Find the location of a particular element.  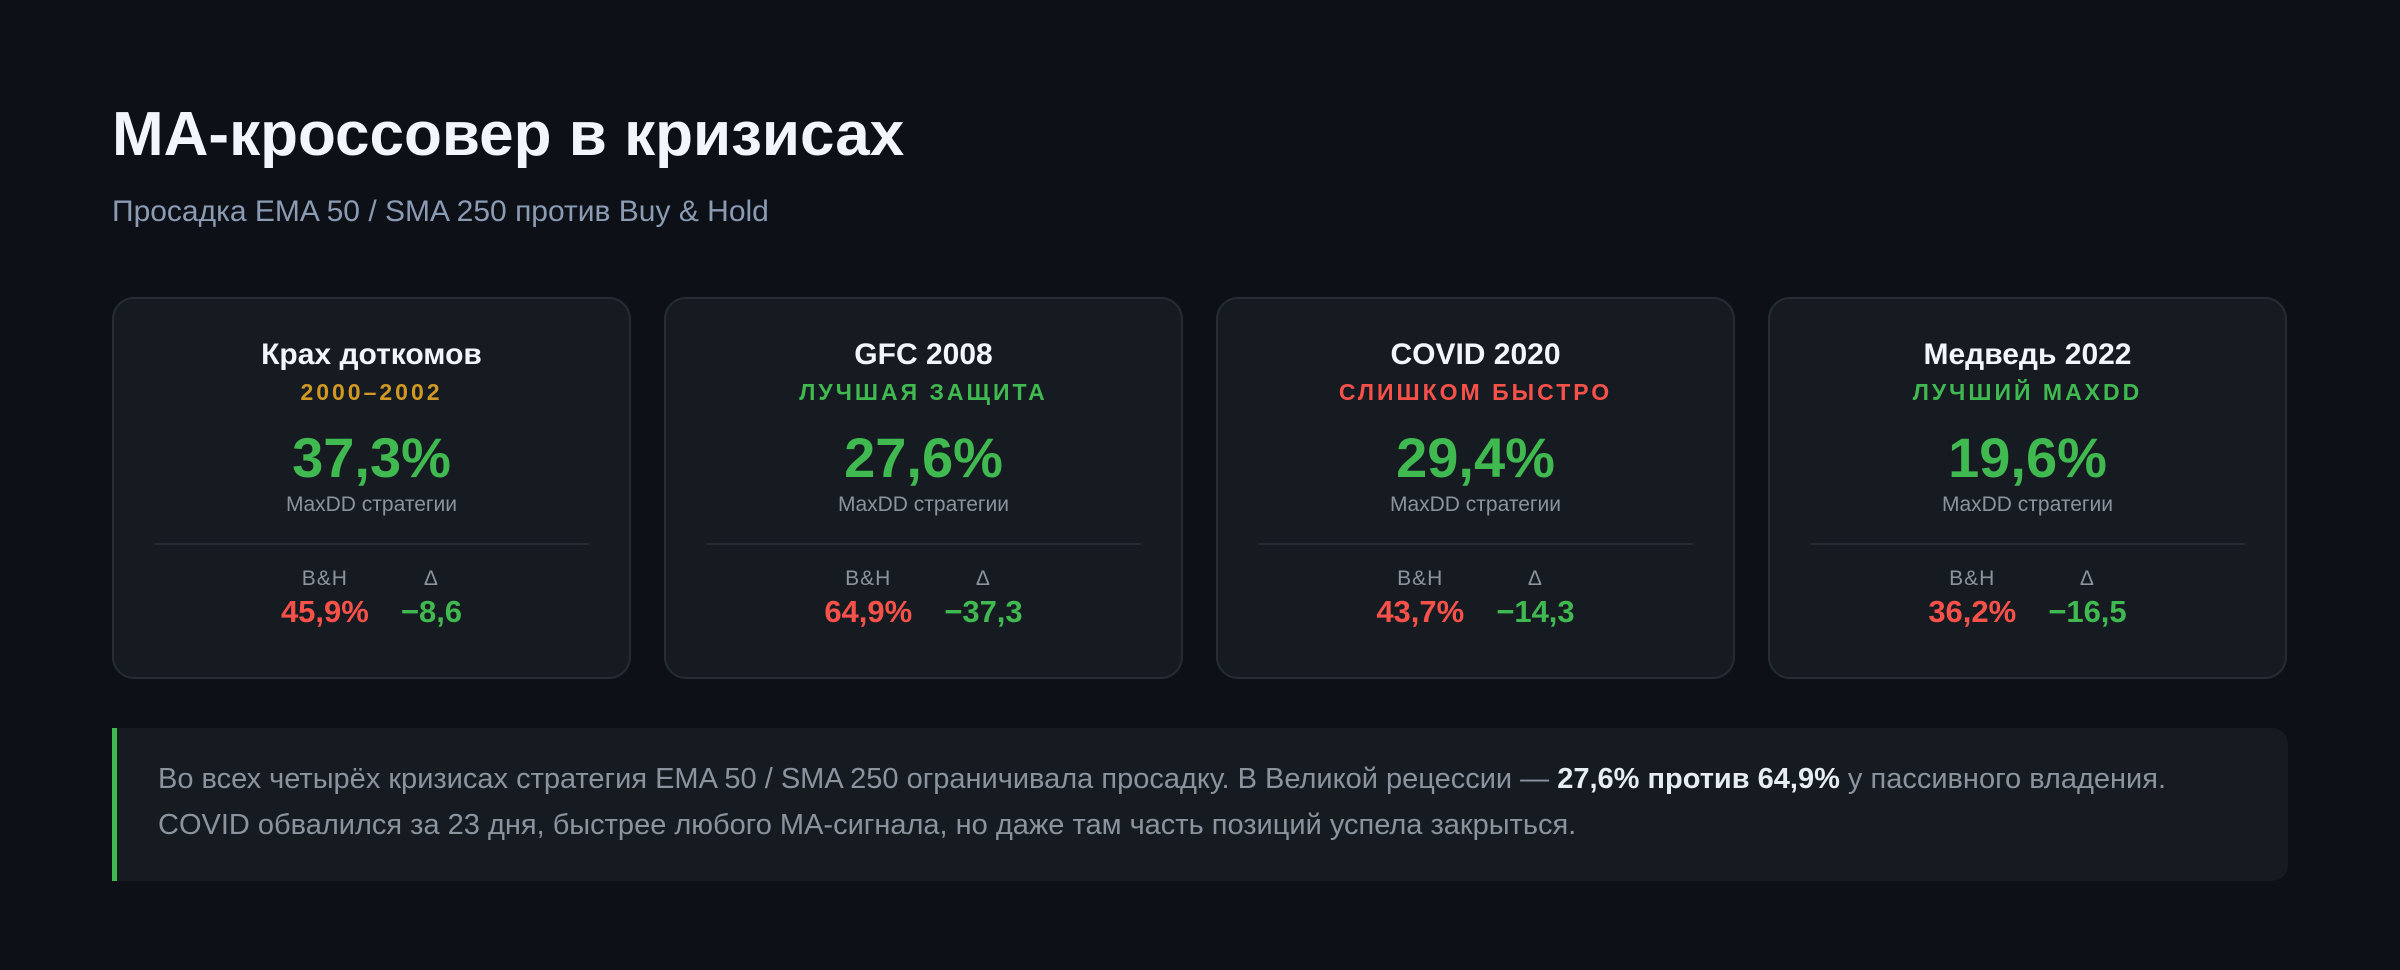

stat: B&H 45,9% is located at coordinates (325, 598).